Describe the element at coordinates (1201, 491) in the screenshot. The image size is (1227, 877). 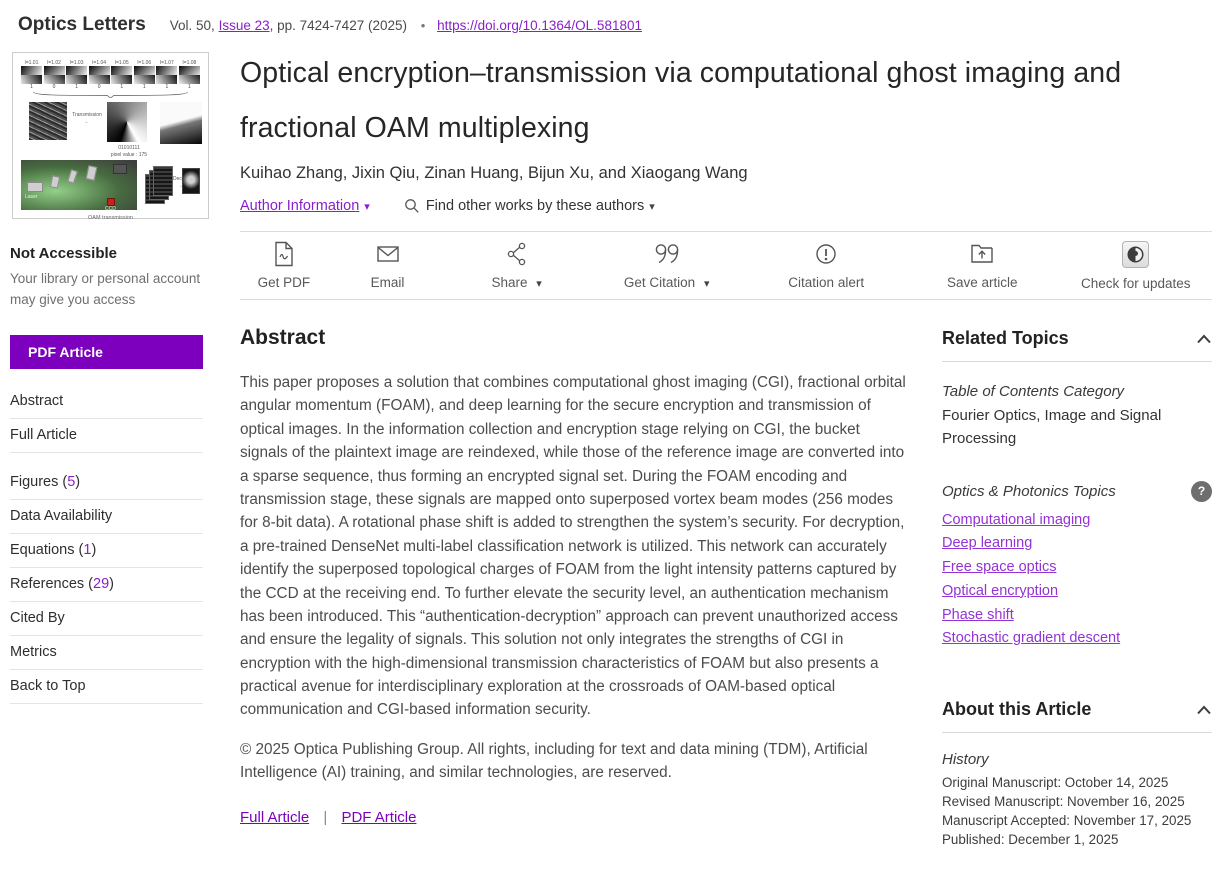
I see `help-icon: ?` at that location.